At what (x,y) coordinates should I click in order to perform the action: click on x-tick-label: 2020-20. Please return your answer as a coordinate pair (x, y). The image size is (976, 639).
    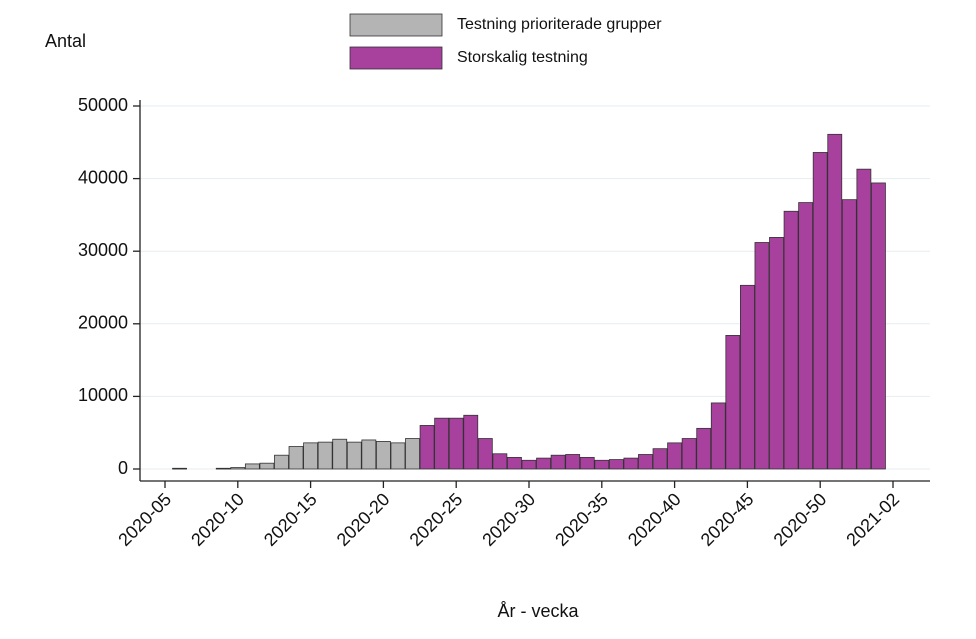
    Looking at the image, I should click on (363, 519).